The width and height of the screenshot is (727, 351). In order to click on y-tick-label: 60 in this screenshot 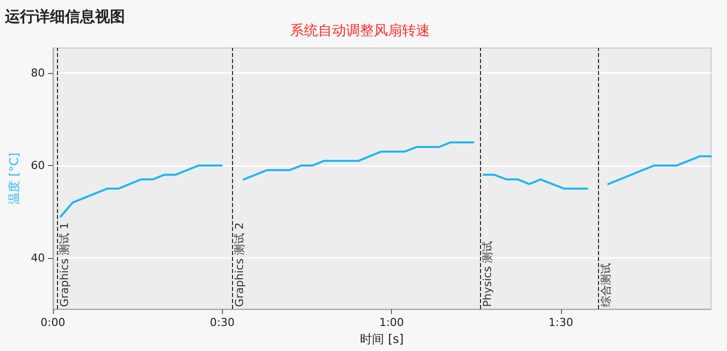, I will do `click(37, 165)`.